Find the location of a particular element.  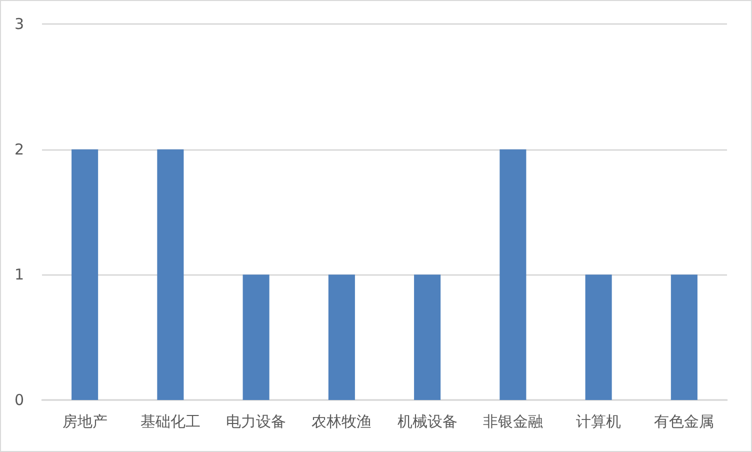

x-tick-label: 房地产 is located at coordinates (85, 421).